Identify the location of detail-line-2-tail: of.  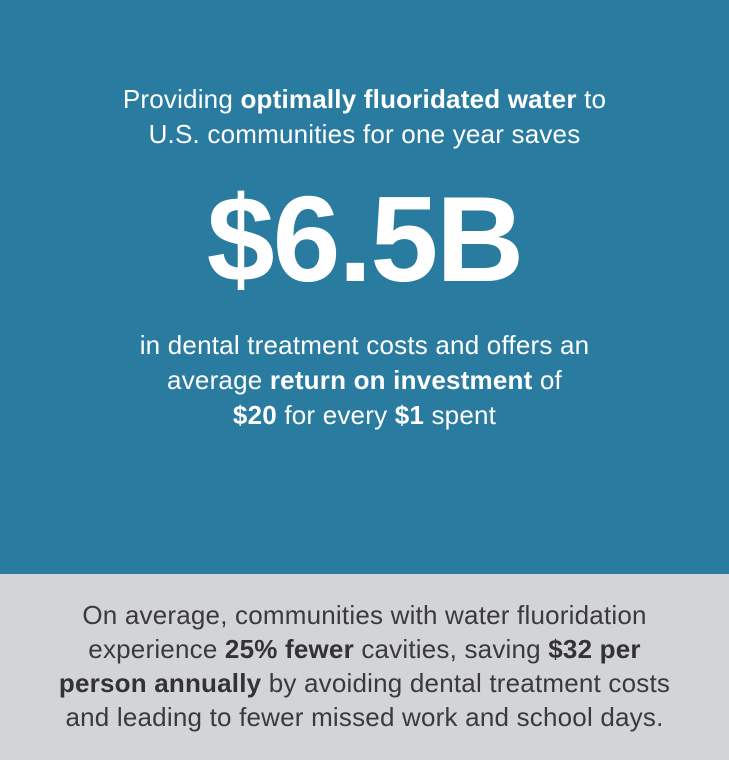
(547, 380).